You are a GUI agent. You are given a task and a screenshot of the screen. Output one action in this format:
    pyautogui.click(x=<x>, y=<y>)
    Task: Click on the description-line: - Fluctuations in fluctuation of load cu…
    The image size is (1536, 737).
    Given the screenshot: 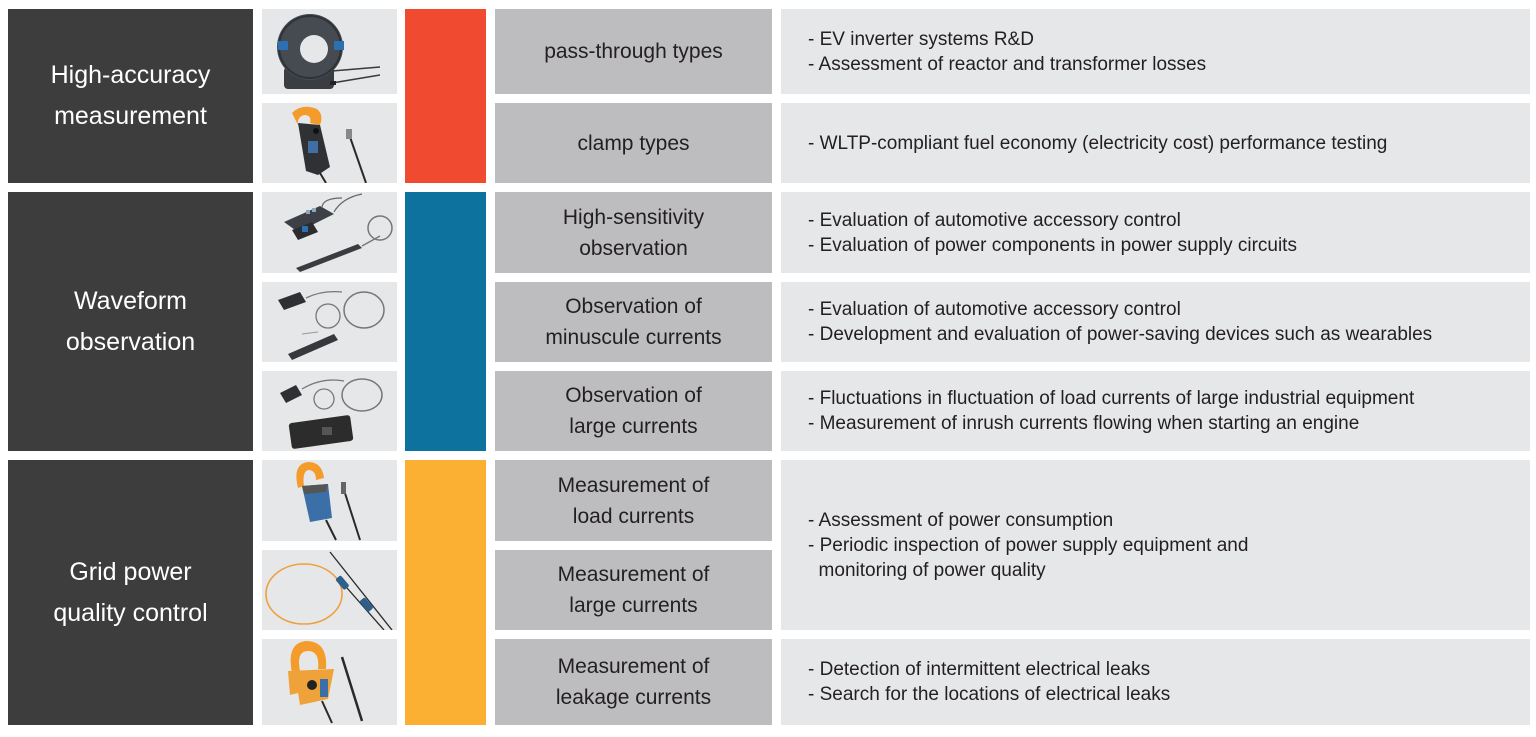 What is the action you would take?
    pyautogui.click(x=1111, y=398)
    